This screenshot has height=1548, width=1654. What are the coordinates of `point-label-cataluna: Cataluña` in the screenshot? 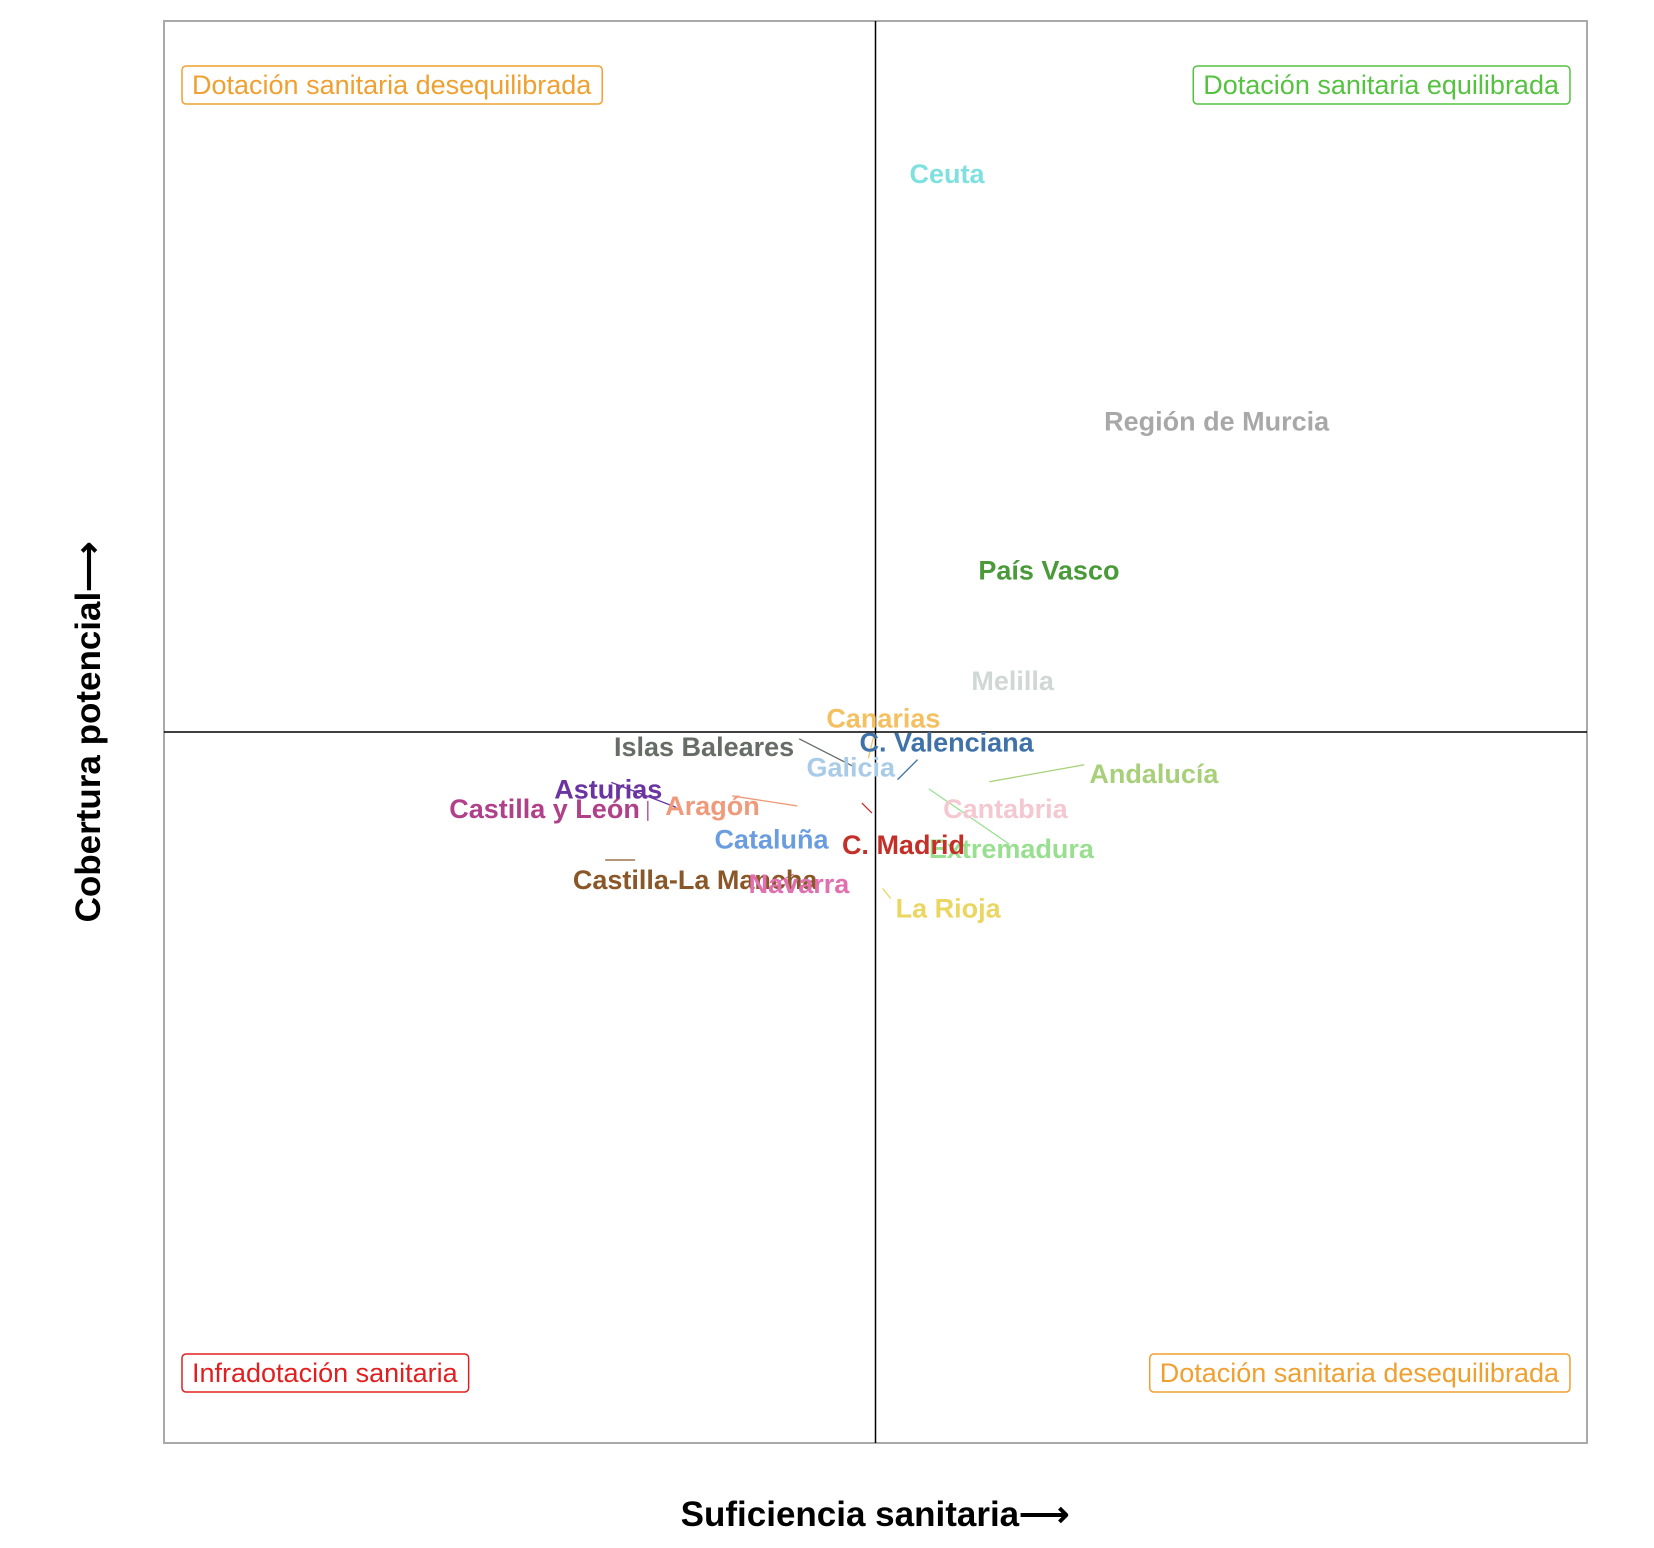 It's located at (771, 840).